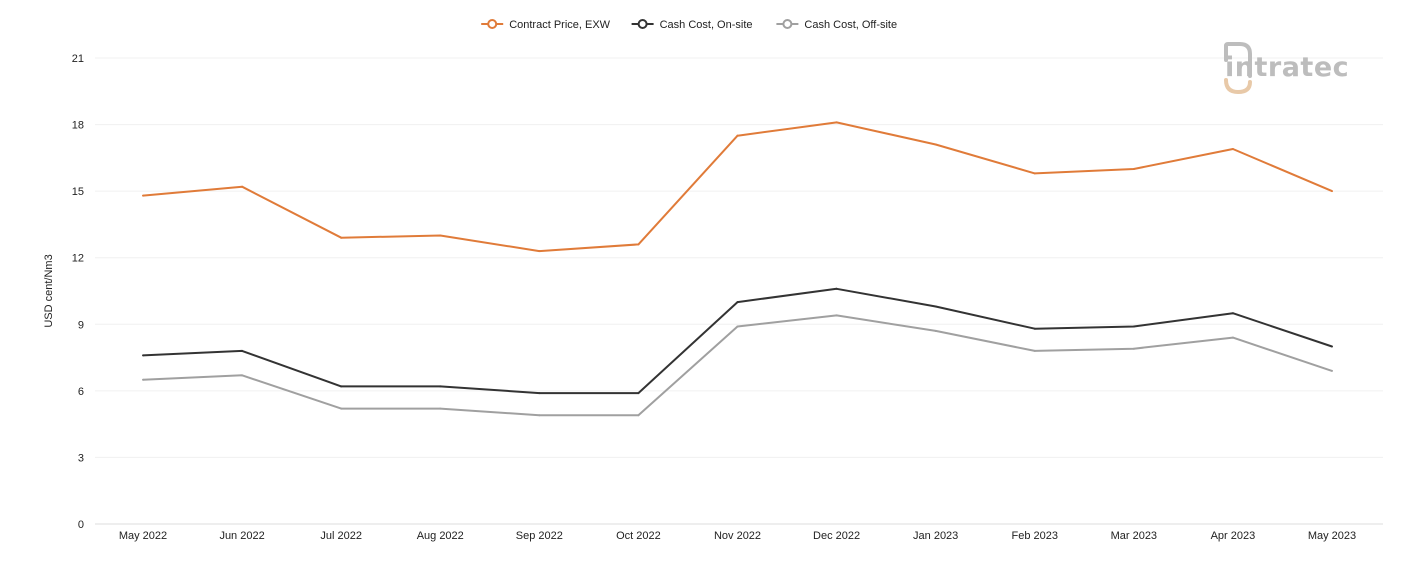 Image resolution: width=1401 pixels, height=561 pixels. What do you see at coordinates (638, 536) in the screenshot?
I see `x-tick-label: Oct 2022` at bounding box center [638, 536].